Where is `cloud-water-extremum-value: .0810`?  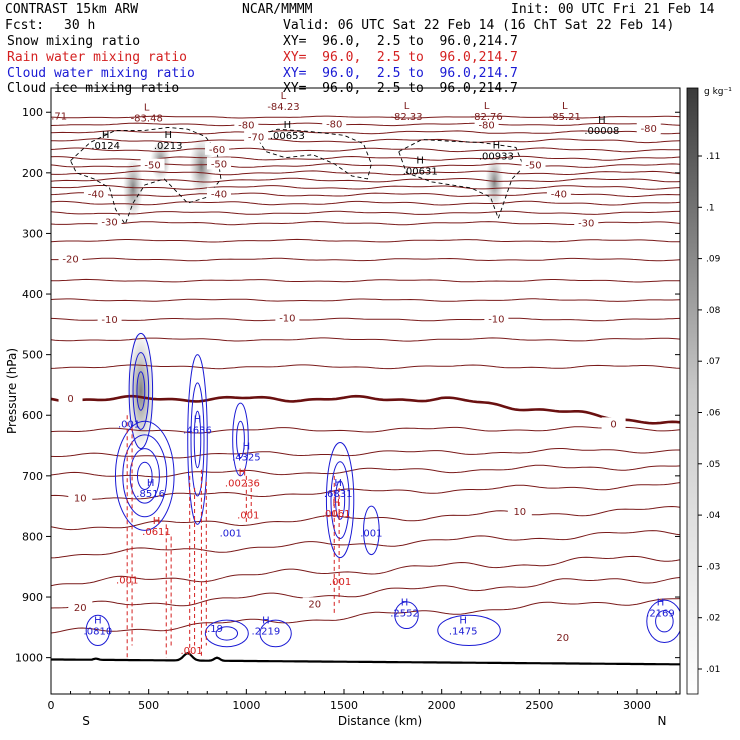 cloud-water-extremum-value: .0810 is located at coordinates (98, 632).